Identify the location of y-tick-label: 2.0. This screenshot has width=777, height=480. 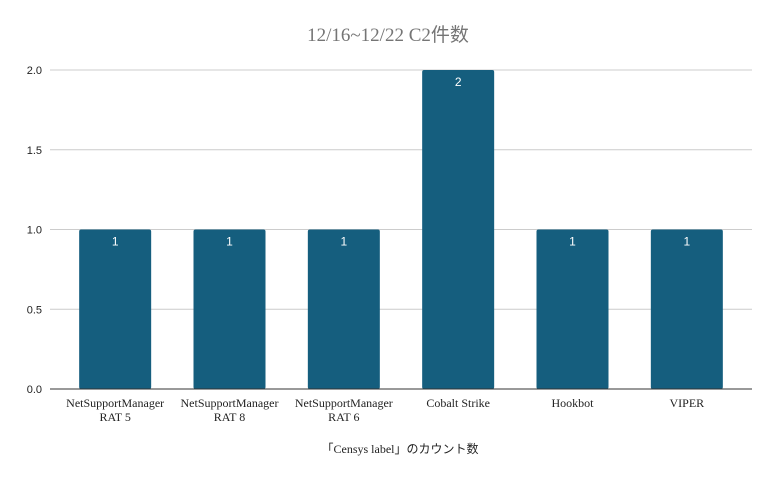
(34, 71).